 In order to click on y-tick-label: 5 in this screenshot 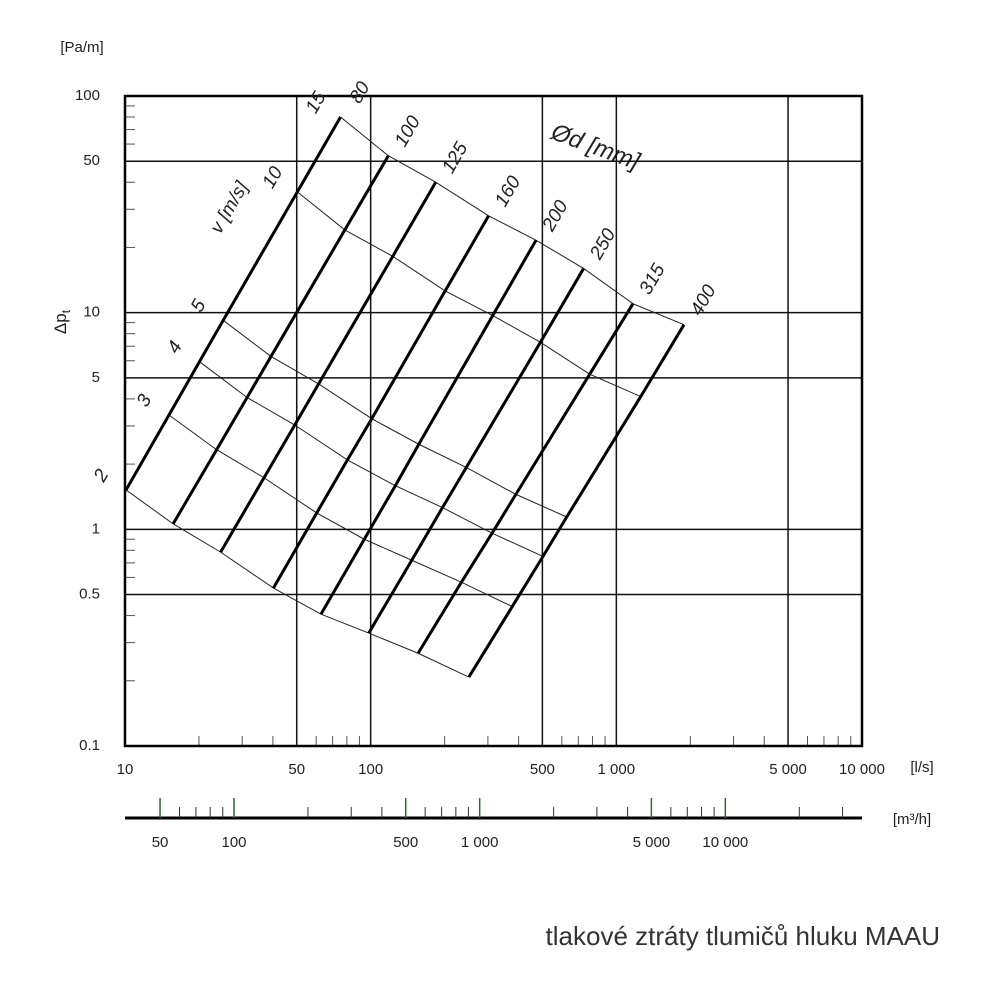, I will do `click(96, 377)`.